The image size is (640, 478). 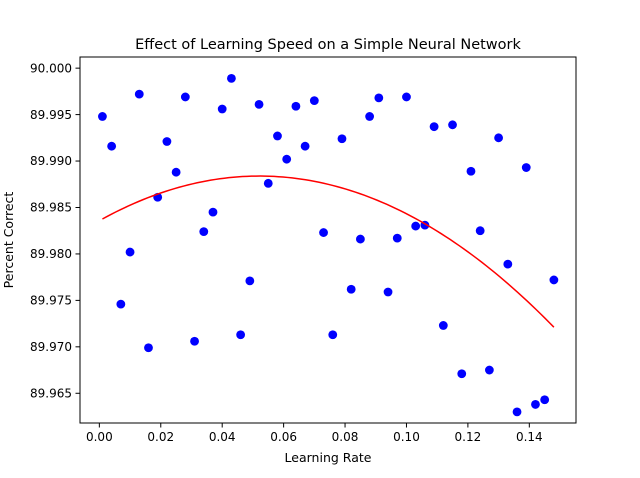 I want to click on y-tick-label: 89.980, so click(x=51, y=254).